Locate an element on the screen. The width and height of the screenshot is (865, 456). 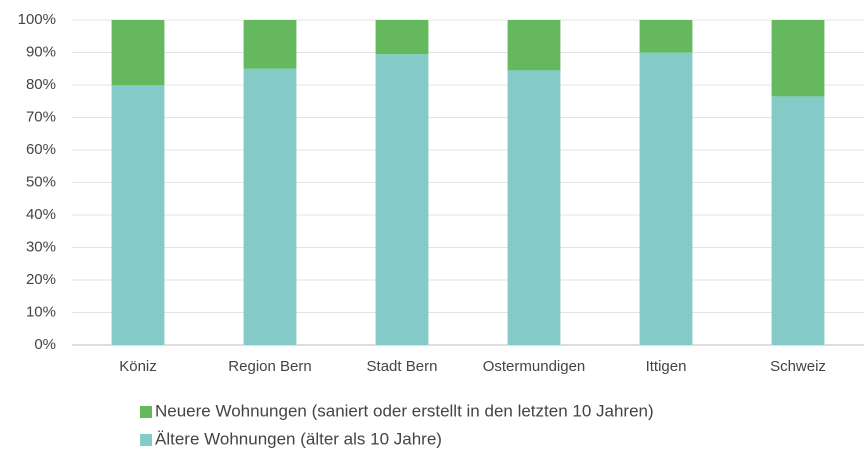
y-tick-label: 20% is located at coordinates (41, 279).